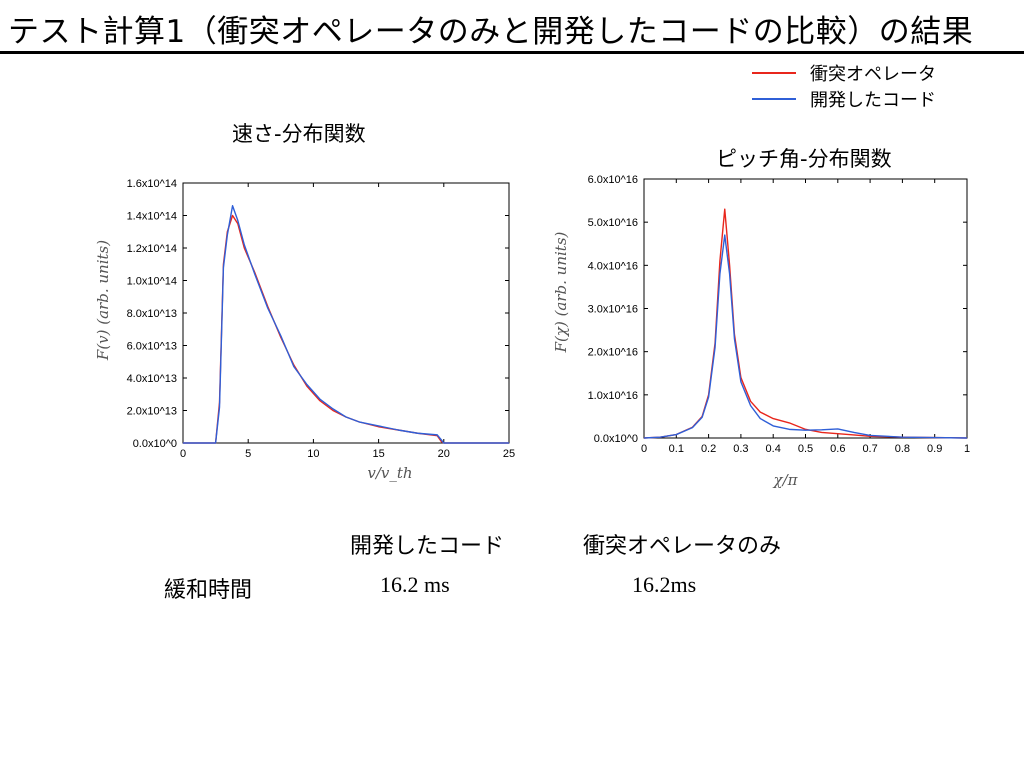  What do you see at coordinates (152, 412) in the screenshot?
I see `speed-y-tick-label: 2.0x10^13` at bounding box center [152, 412].